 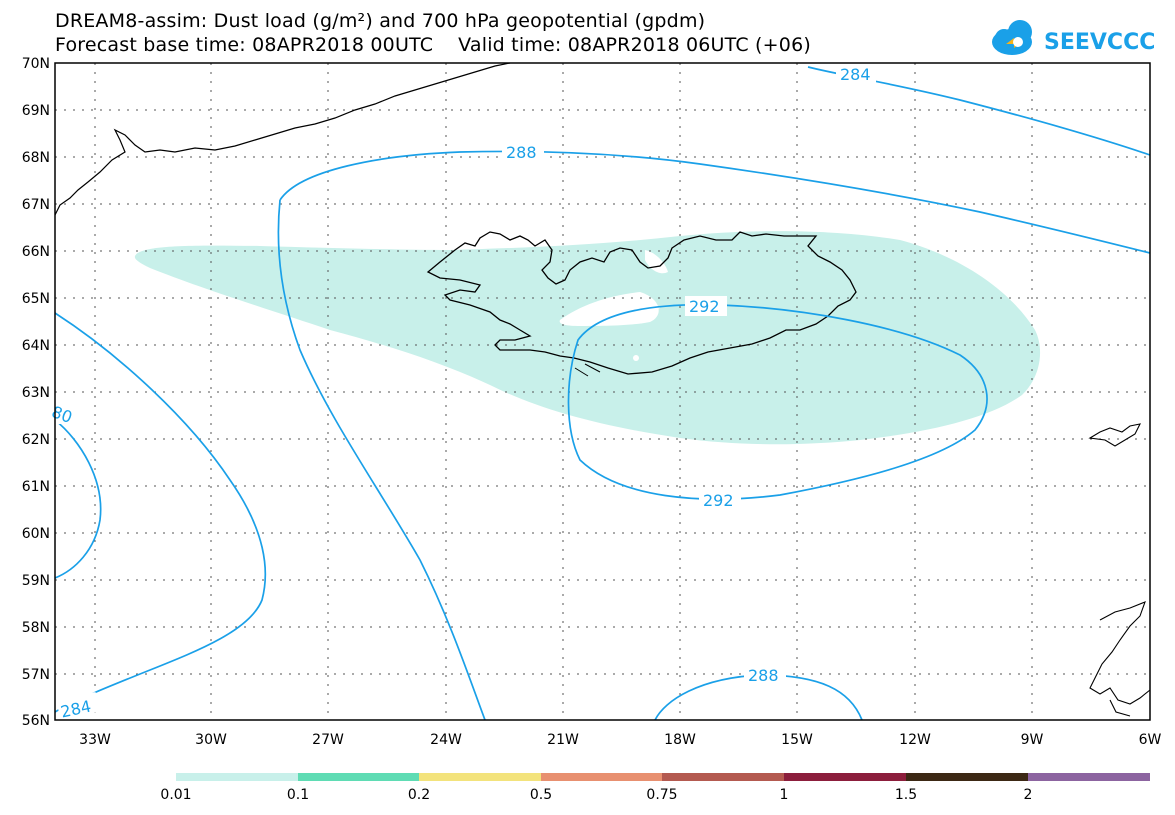 I want to click on cloud-icon, so click(x=1012, y=37).